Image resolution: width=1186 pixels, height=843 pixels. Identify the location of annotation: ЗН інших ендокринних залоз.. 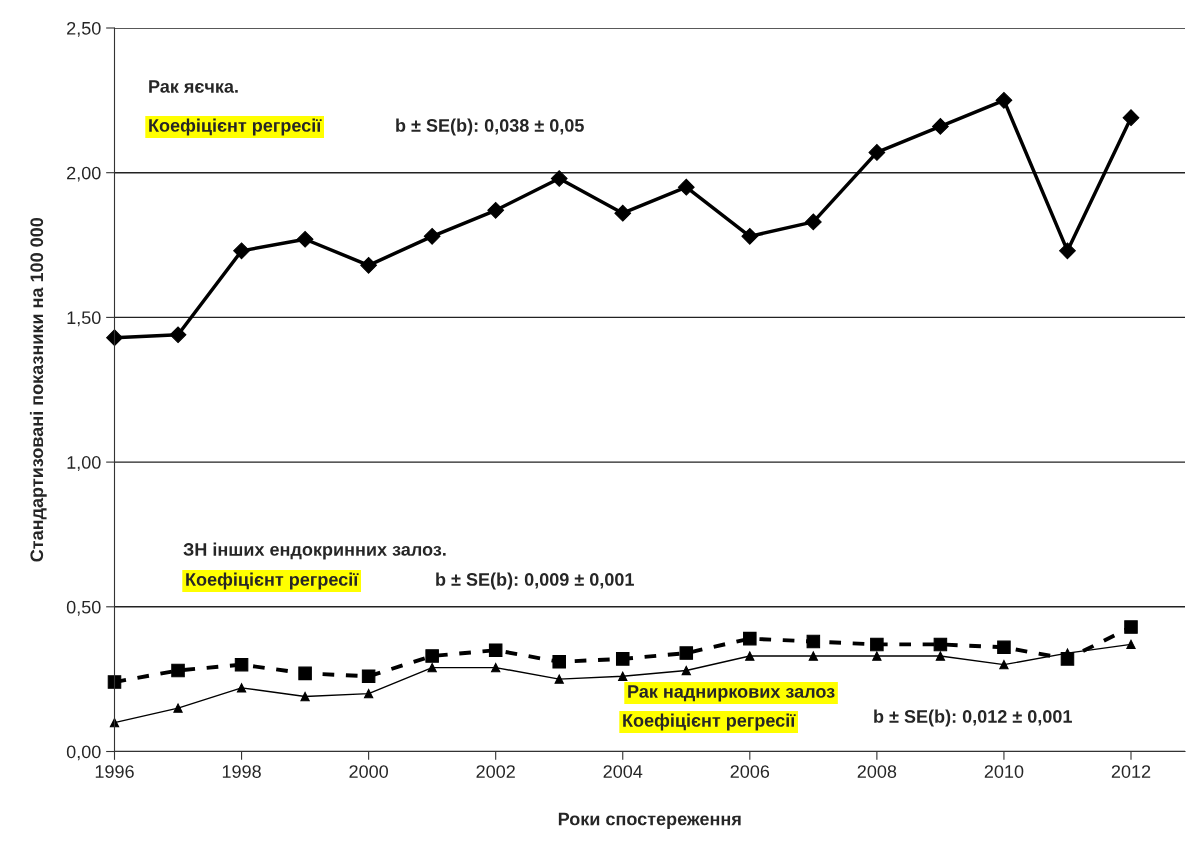
(314, 551).